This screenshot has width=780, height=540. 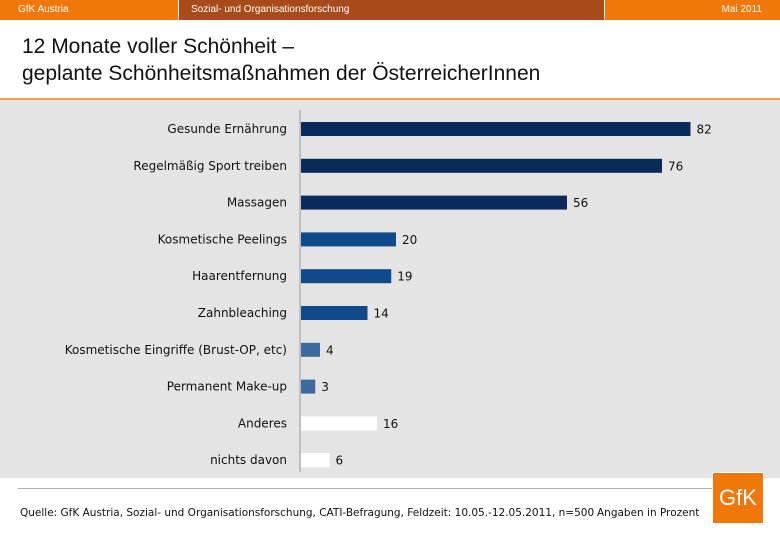 What do you see at coordinates (390, 424) in the screenshot?
I see `data-label: 16` at bounding box center [390, 424].